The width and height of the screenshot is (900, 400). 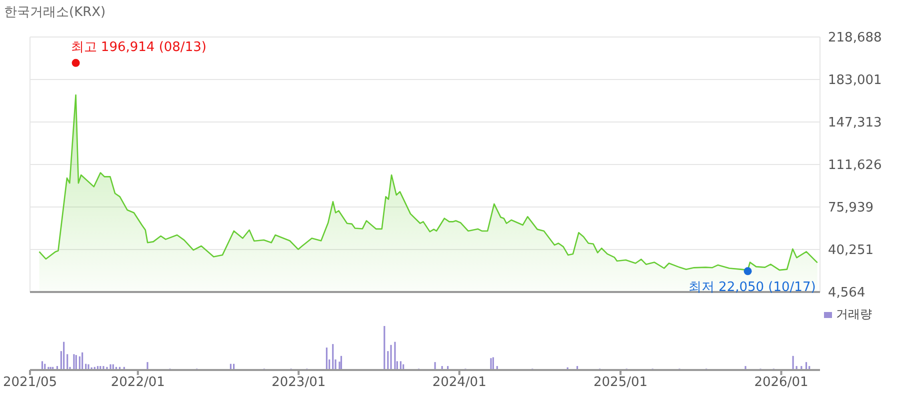 I want to click on x-tick-label: 2024/01, so click(x=459, y=382).